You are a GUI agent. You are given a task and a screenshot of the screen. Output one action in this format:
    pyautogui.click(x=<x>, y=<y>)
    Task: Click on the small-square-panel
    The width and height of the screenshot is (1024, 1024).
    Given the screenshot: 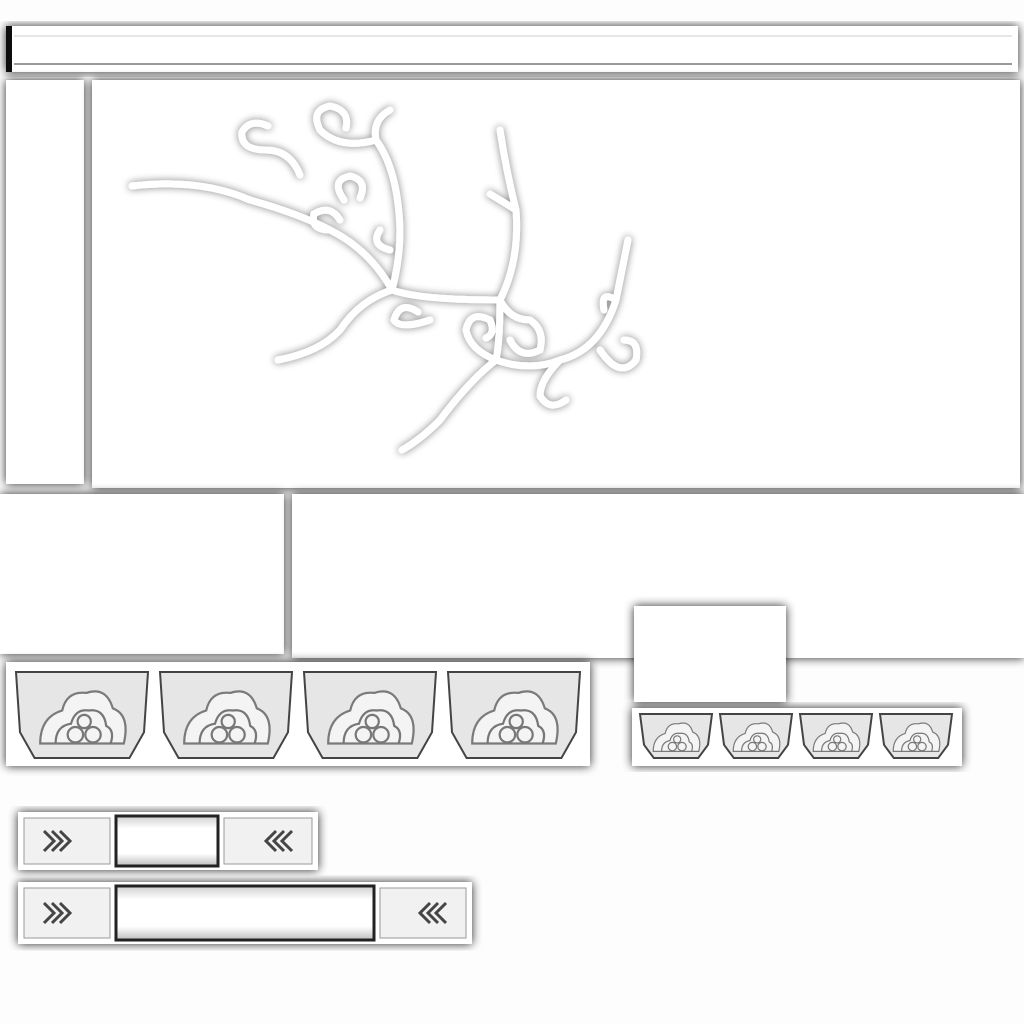 What is the action you would take?
    pyautogui.click(x=710, y=654)
    